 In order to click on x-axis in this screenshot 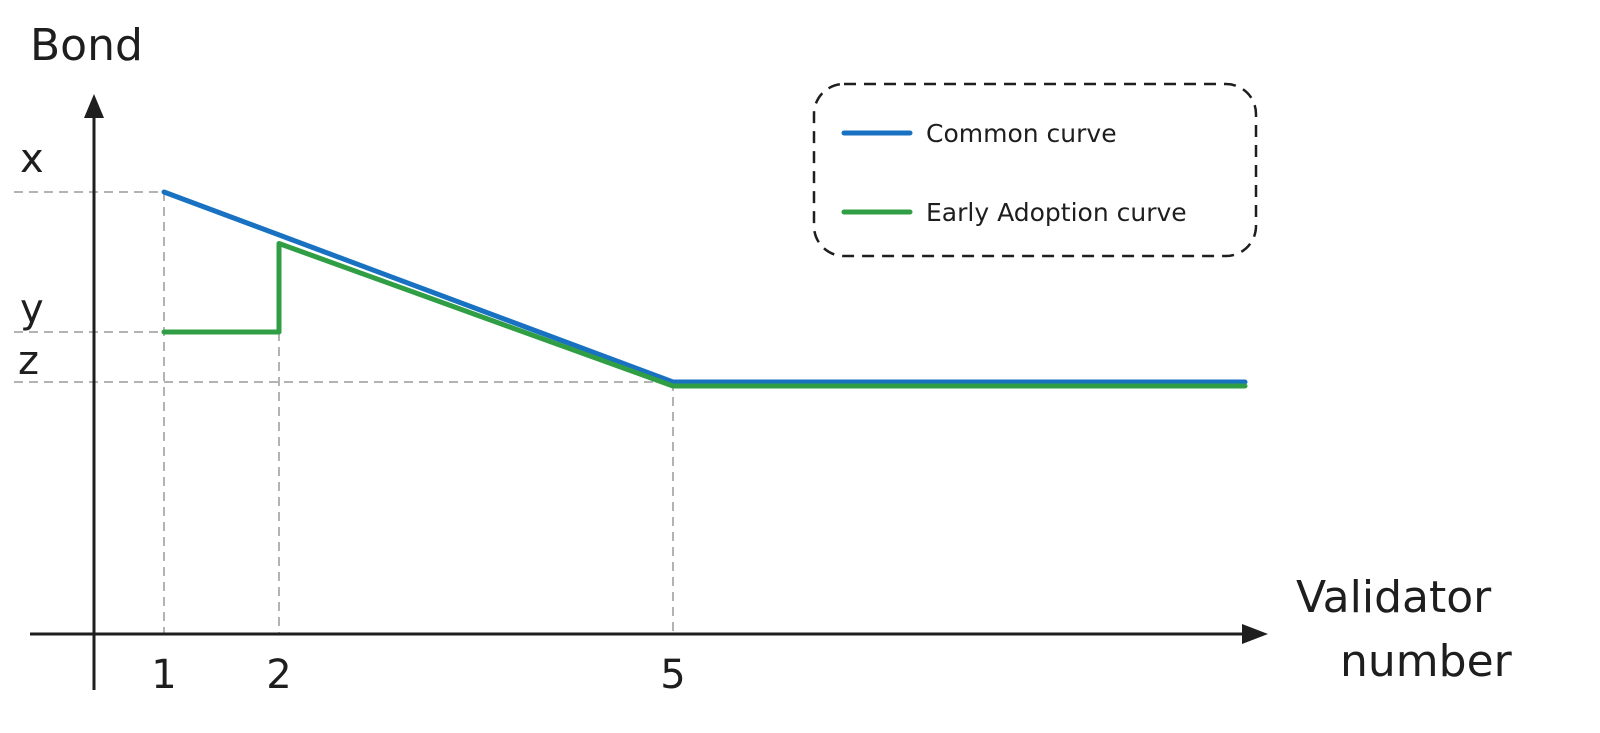, I will do `click(649, 634)`.